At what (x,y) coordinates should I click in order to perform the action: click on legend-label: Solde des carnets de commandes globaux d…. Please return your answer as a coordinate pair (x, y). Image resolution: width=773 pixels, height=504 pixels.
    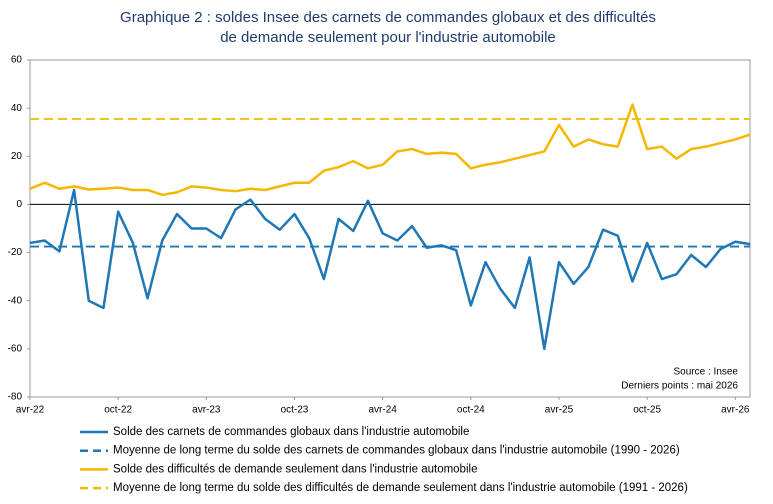
    Looking at the image, I should click on (291, 432).